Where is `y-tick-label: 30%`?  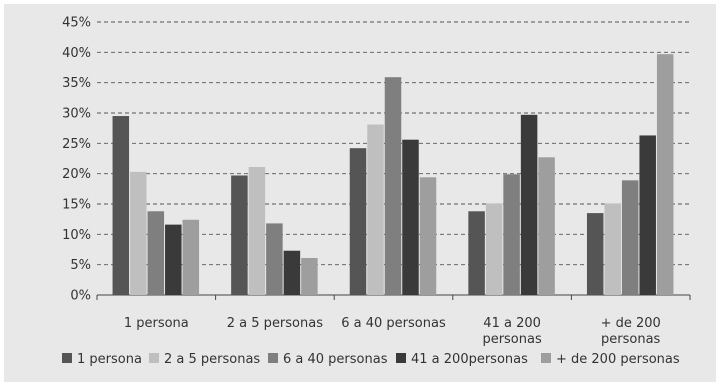 y-tick-label: 30% is located at coordinates (76, 114).